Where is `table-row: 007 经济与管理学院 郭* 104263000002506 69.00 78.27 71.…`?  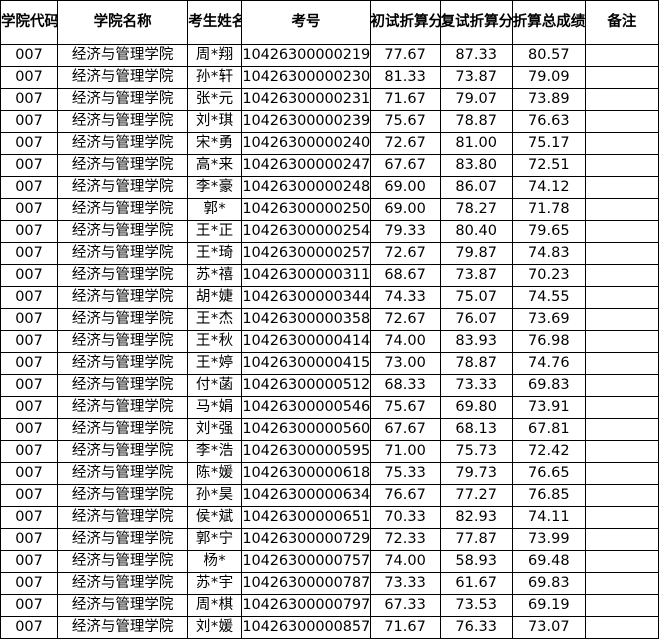
table-row: 007 经济与管理学院 郭* 104263000002506 69.00 78.27 71.… is located at coordinates (329, 209).